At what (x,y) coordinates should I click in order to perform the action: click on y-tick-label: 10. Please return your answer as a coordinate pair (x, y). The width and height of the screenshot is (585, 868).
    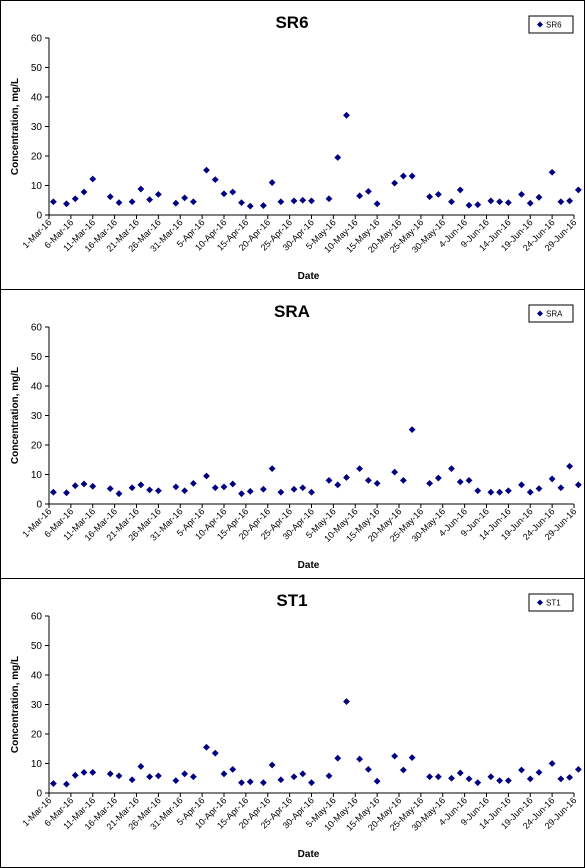
    Looking at the image, I should click on (37, 186).